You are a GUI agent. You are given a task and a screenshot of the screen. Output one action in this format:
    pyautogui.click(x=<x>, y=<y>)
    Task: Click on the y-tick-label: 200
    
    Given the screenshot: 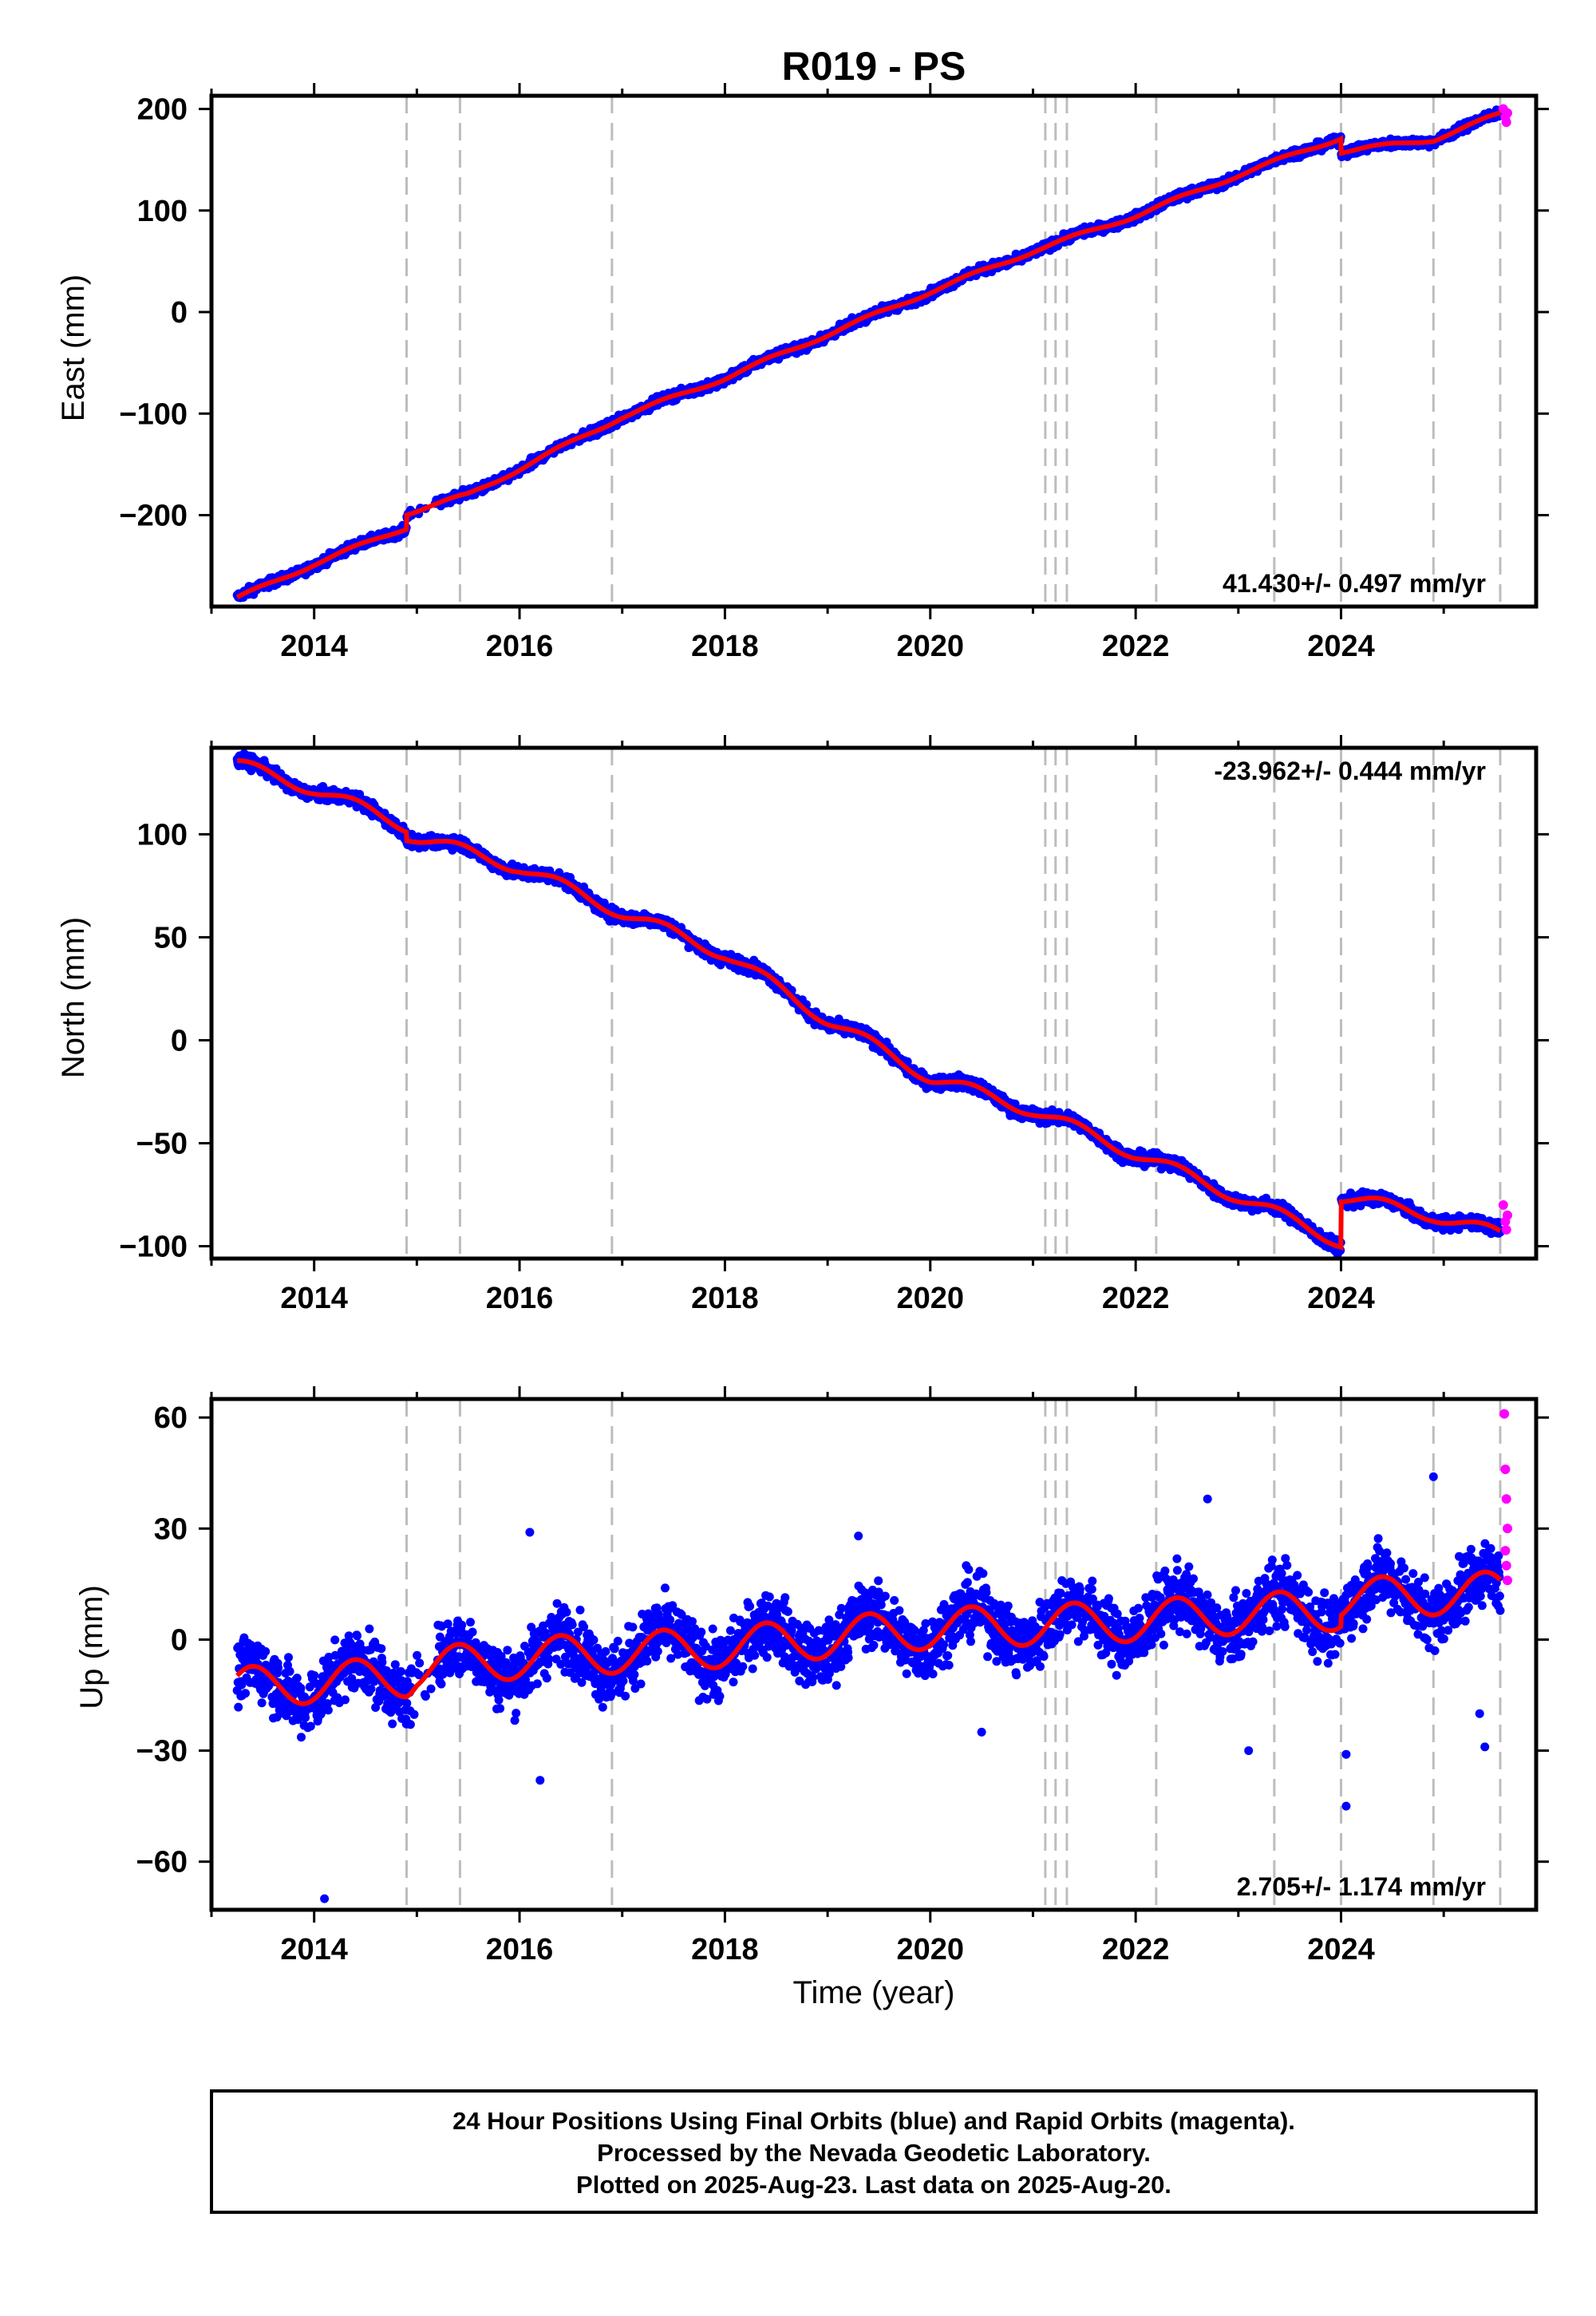 What is the action you would take?
    pyautogui.click(x=162, y=110)
    